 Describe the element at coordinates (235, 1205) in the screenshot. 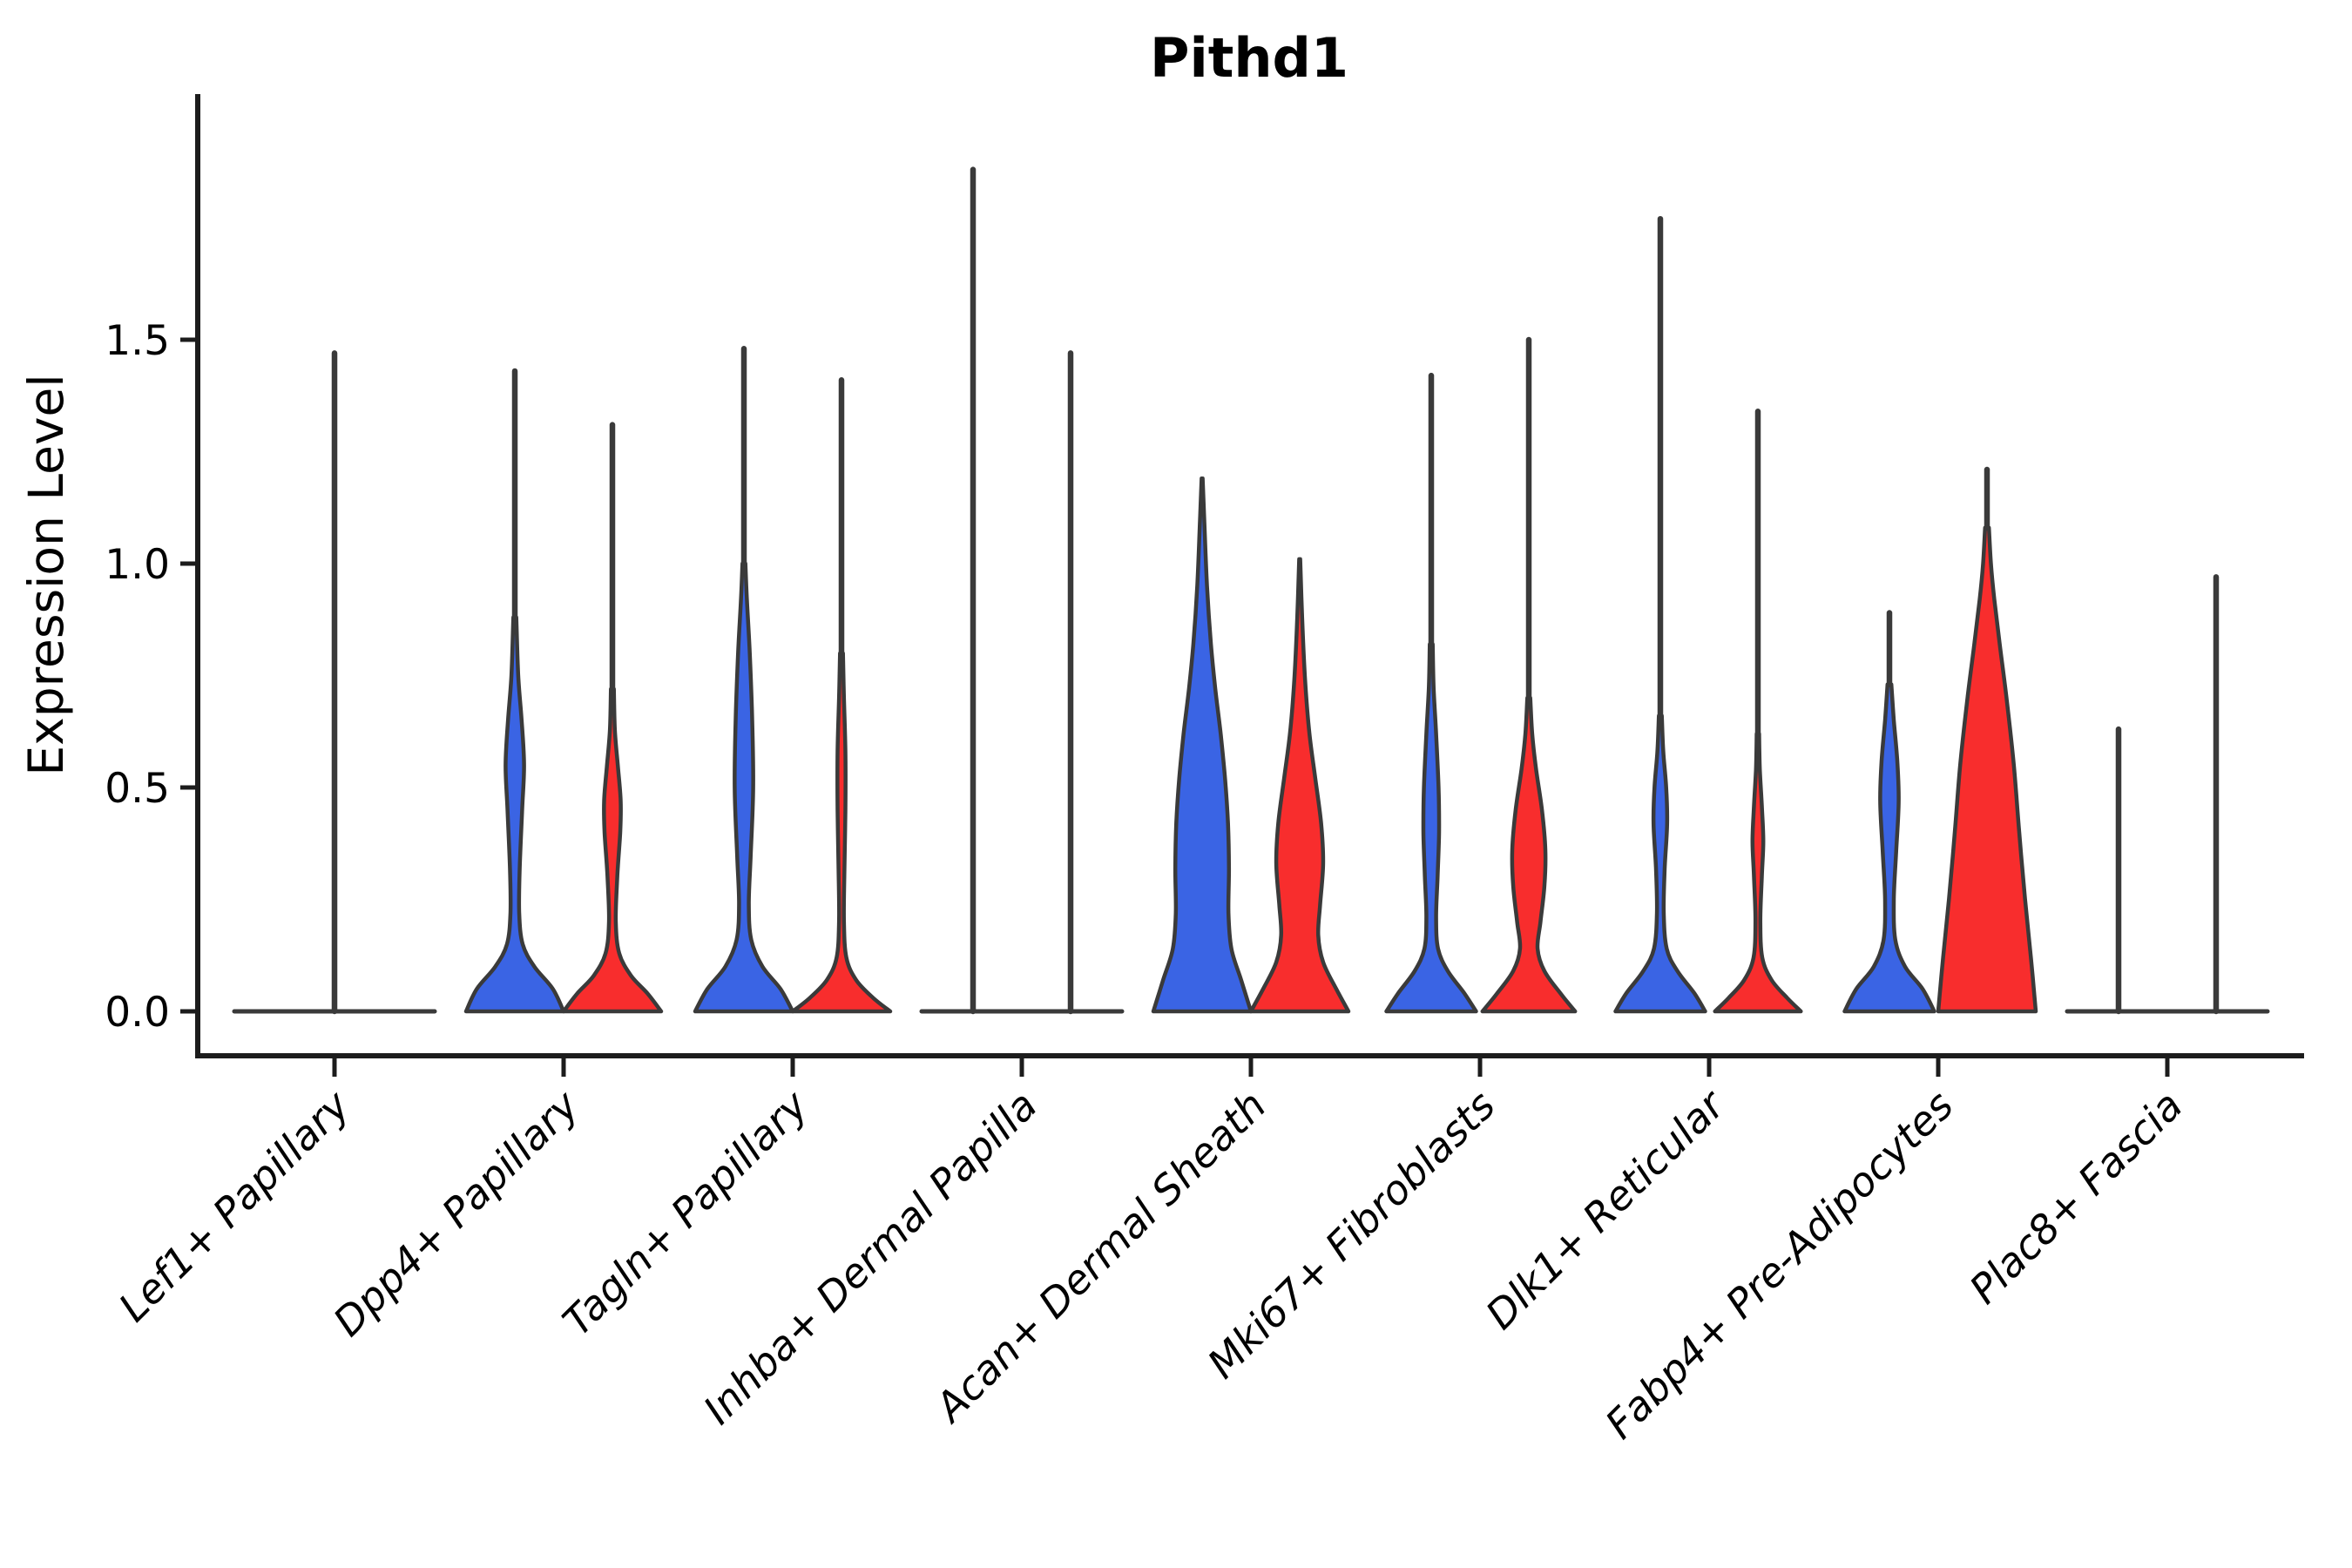

I see `x-tick-label: Lef1+ Papillary` at that location.